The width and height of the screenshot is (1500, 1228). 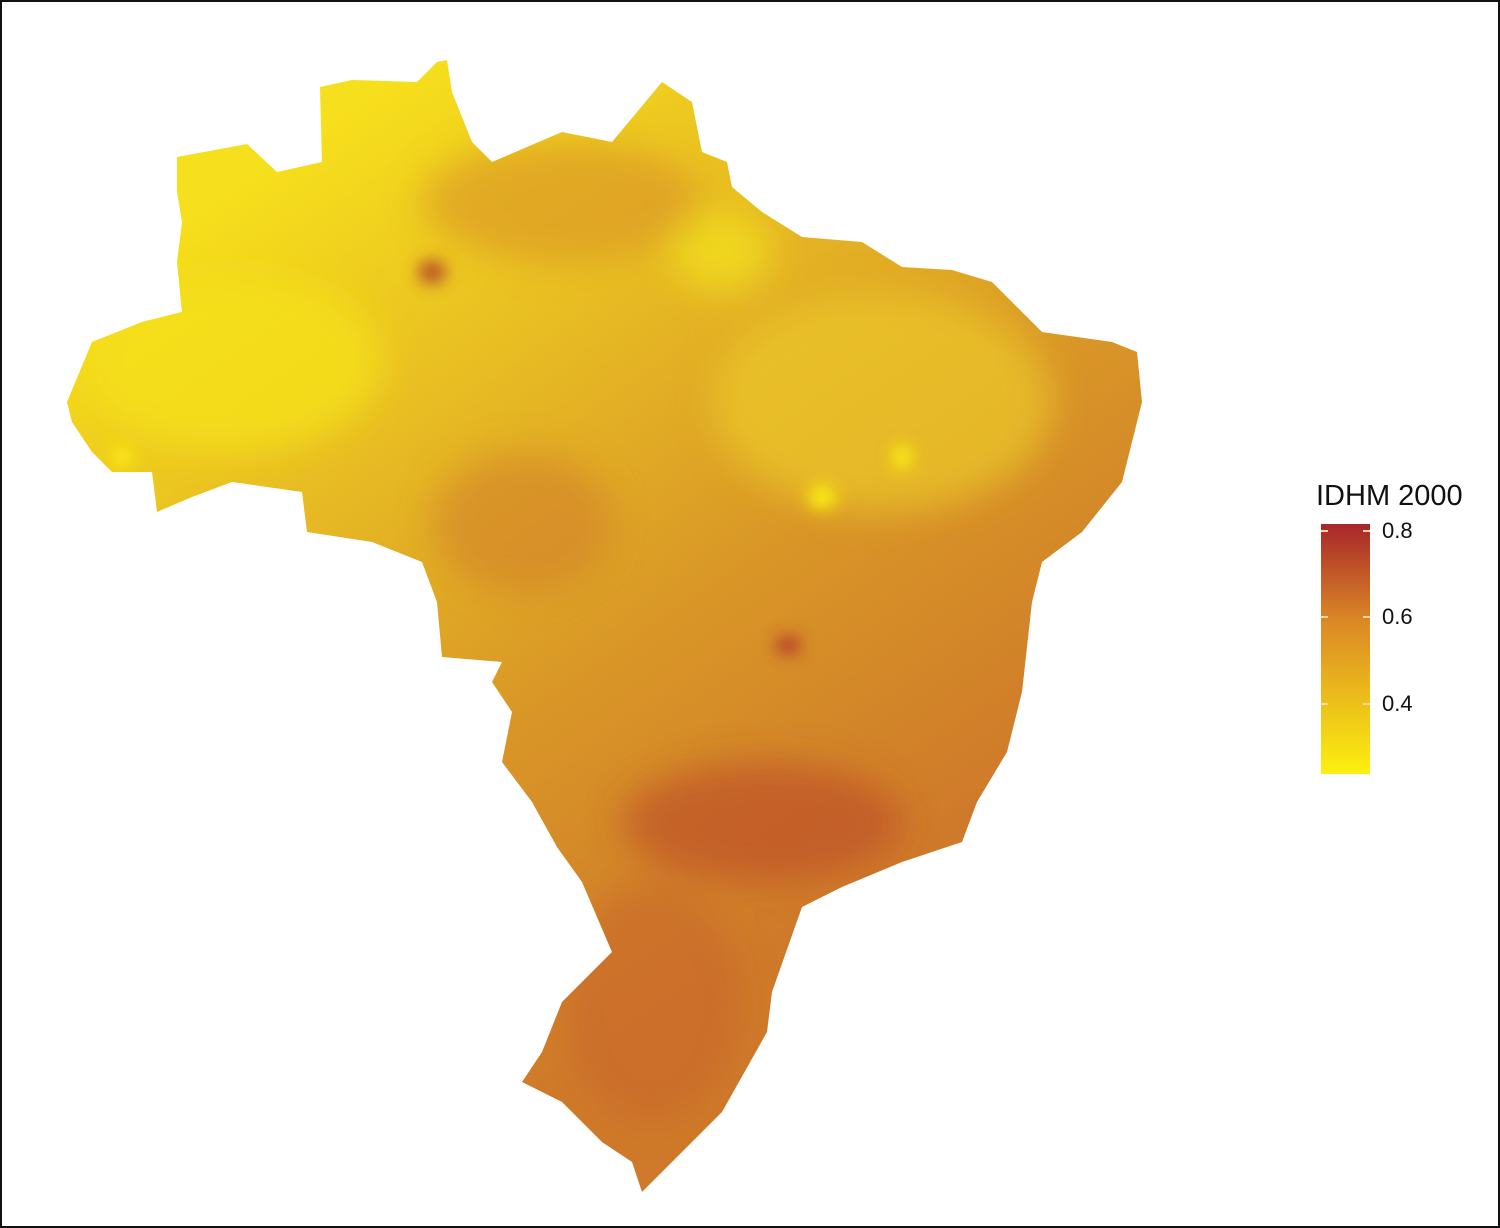 What do you see at coordinates (1389, 496) in the screenshot?
I see `legend-title: IDHM 2000` at bounding box center [1389, 496].